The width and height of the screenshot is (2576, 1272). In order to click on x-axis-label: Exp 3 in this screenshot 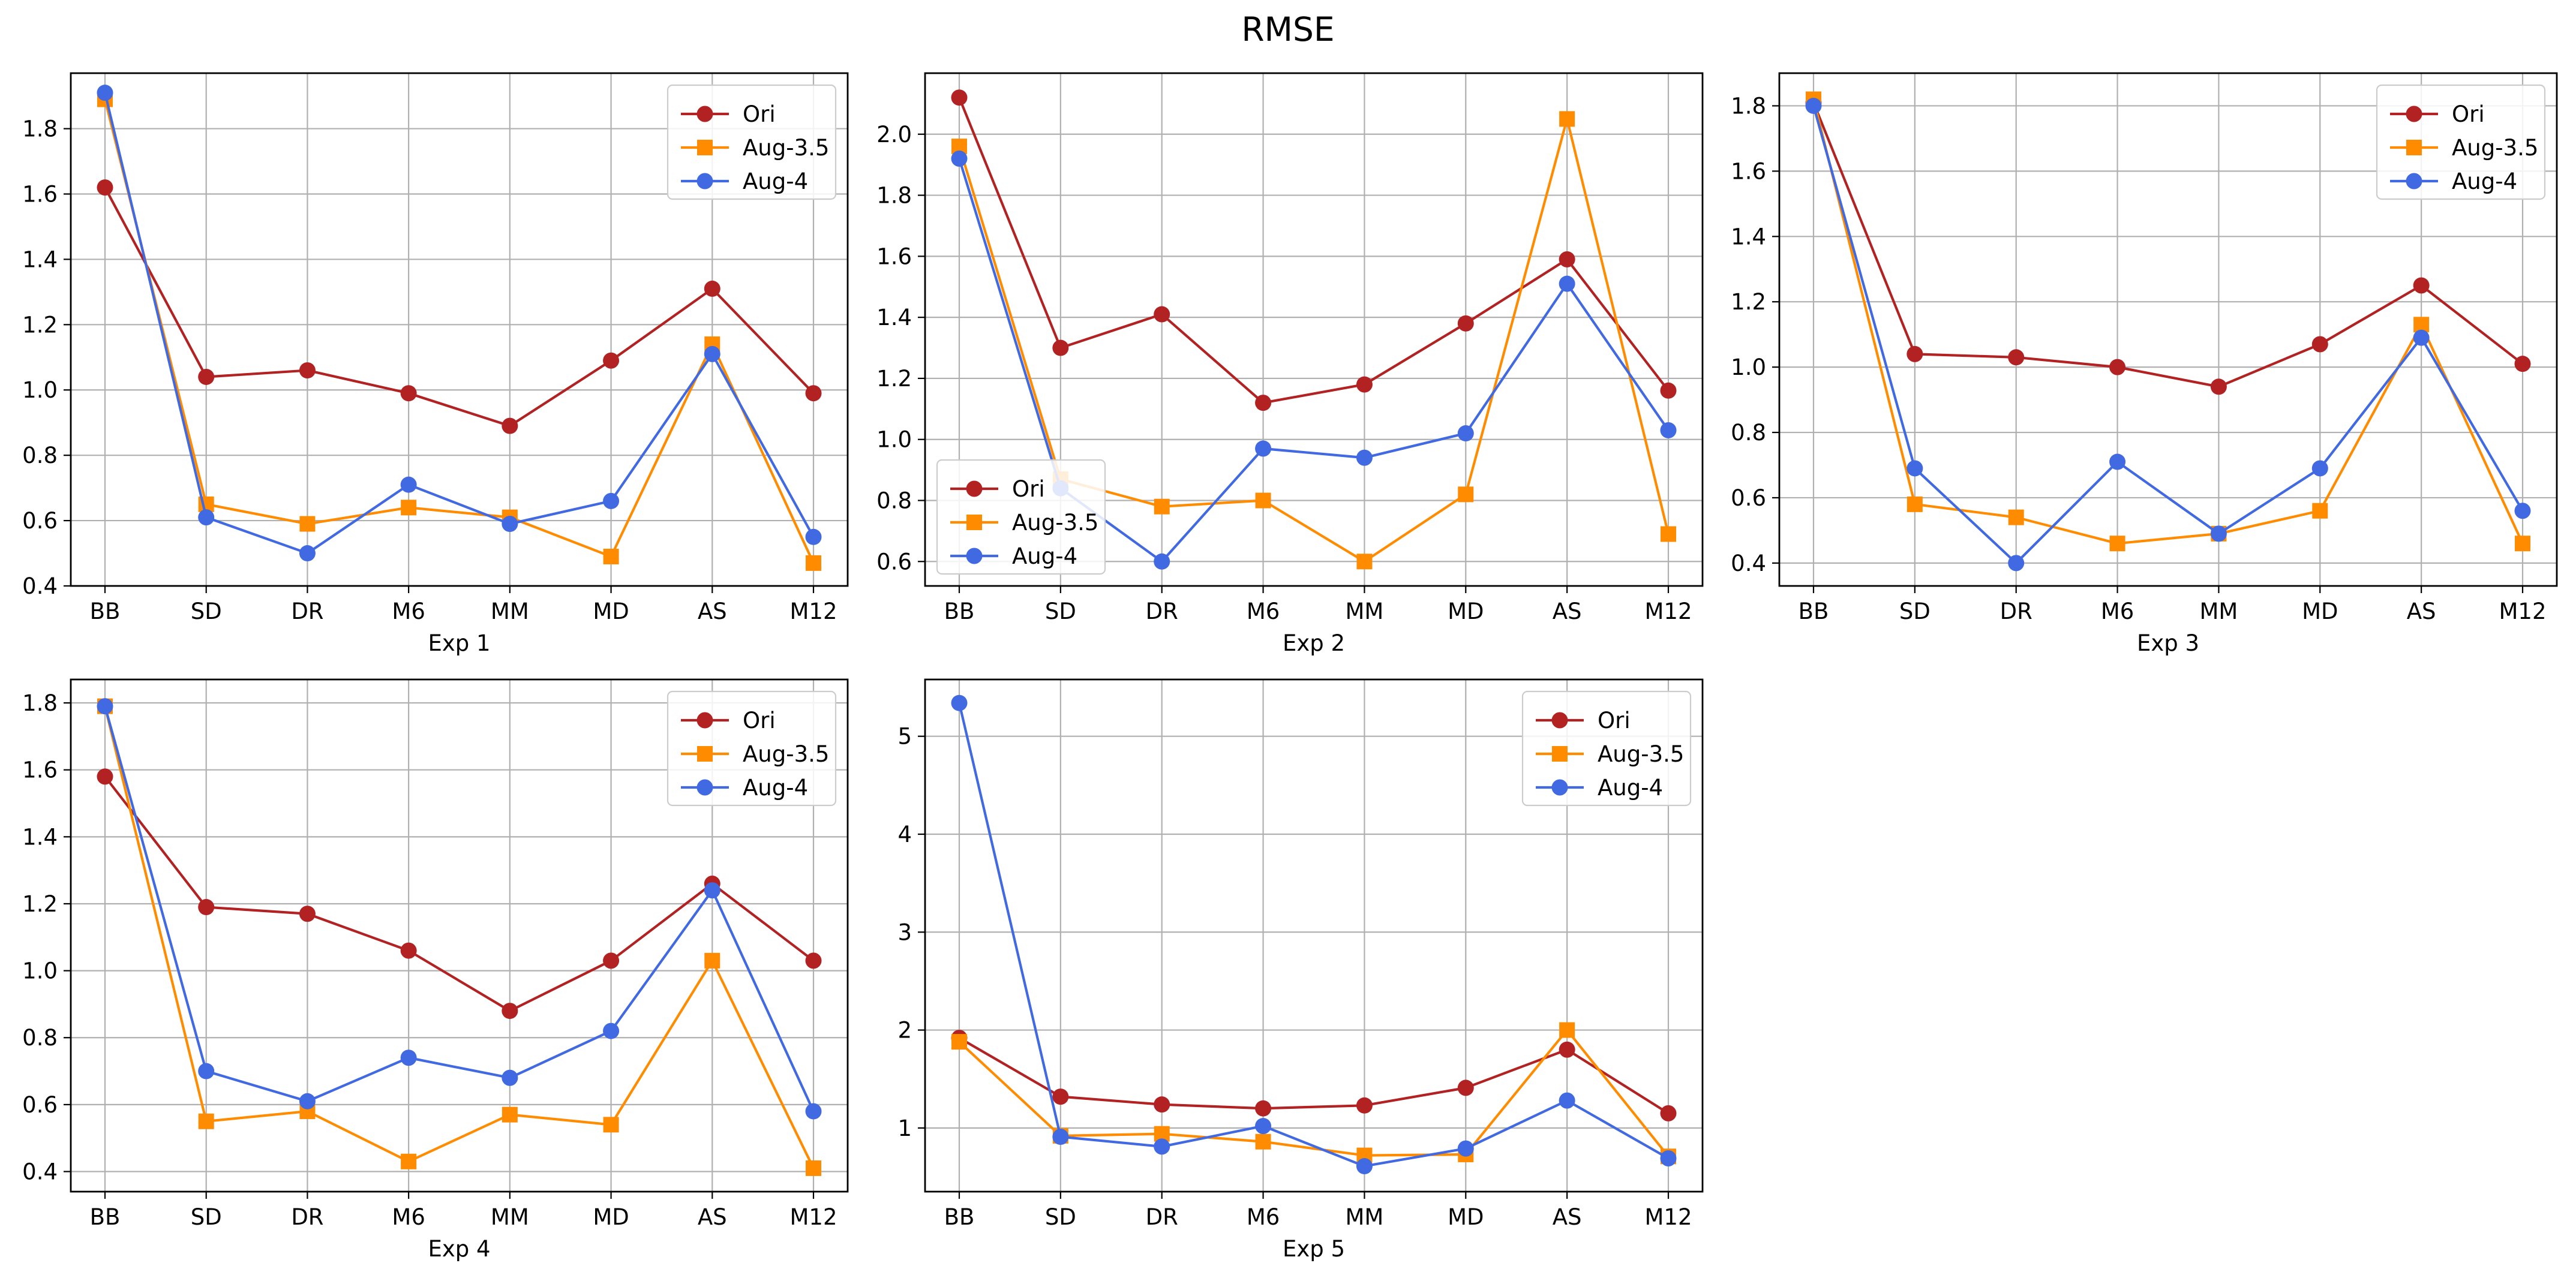, I will do `click(2168, 643)`.